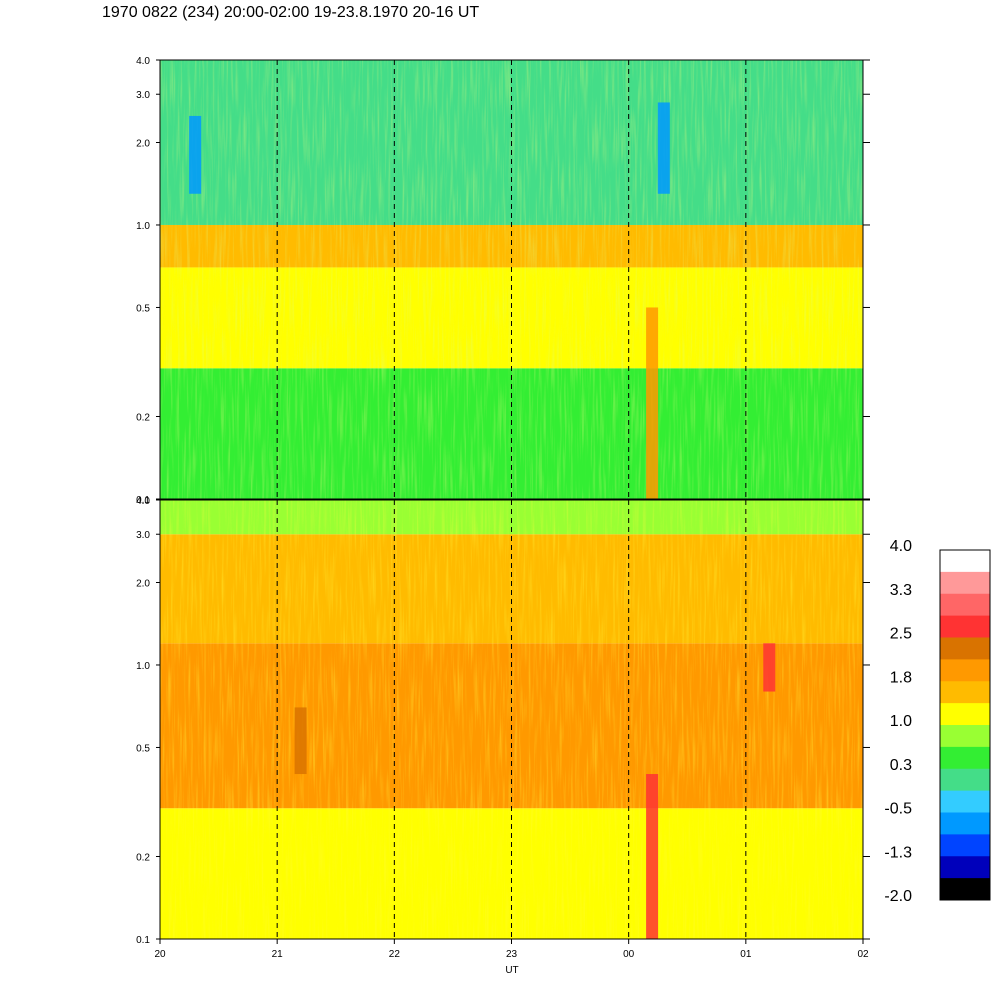  What do you see at coordinates (629, 954) in the screenshot?
I see `x-tick-label: 00` at bounding box center [629, 954].